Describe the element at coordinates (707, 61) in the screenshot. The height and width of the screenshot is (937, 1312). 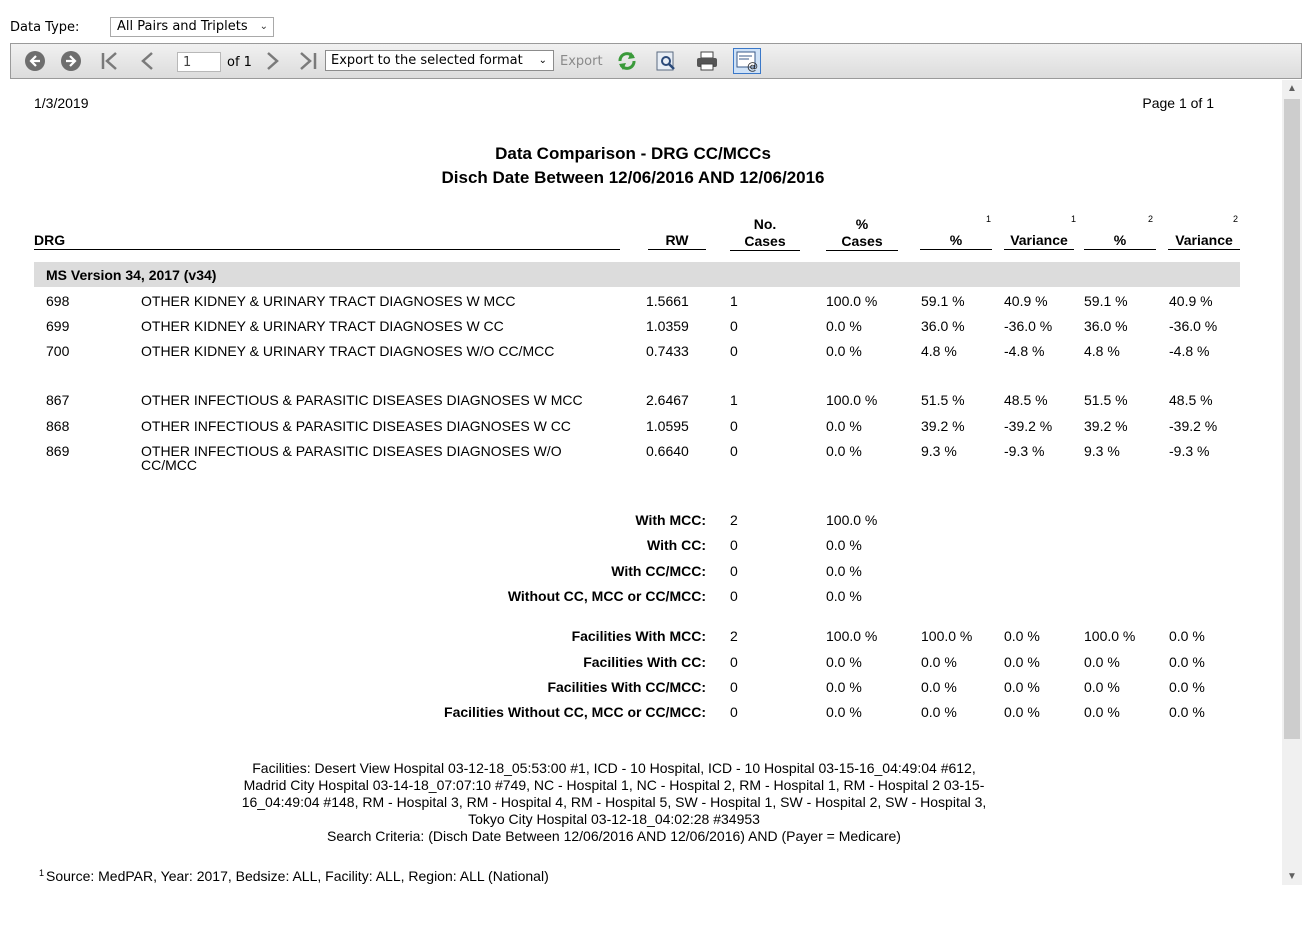
I see `print-icon` at that location.